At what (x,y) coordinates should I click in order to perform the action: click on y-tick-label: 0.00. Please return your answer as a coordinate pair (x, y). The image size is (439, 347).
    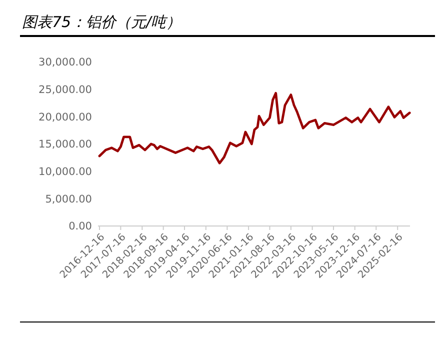
    Looking at the image, I should click on (80, 226).